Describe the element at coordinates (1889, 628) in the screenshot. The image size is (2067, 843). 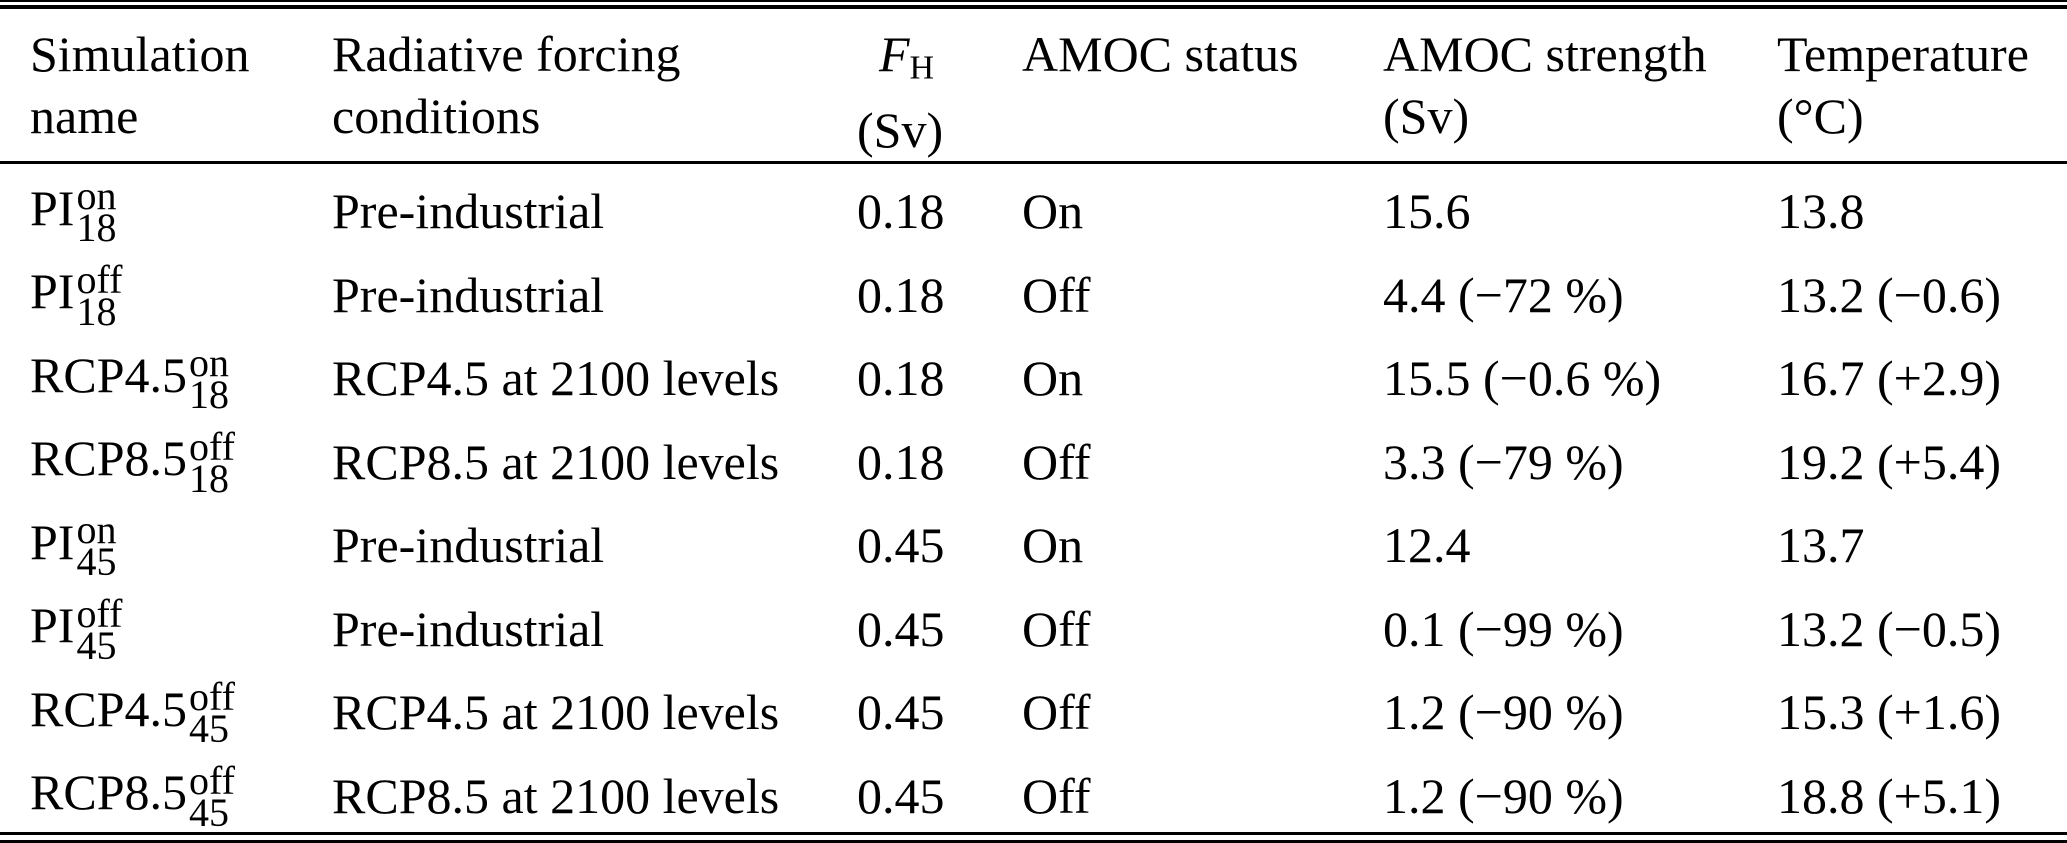
I see `cell-temperature: 13.2 (−0.5)` at that location.